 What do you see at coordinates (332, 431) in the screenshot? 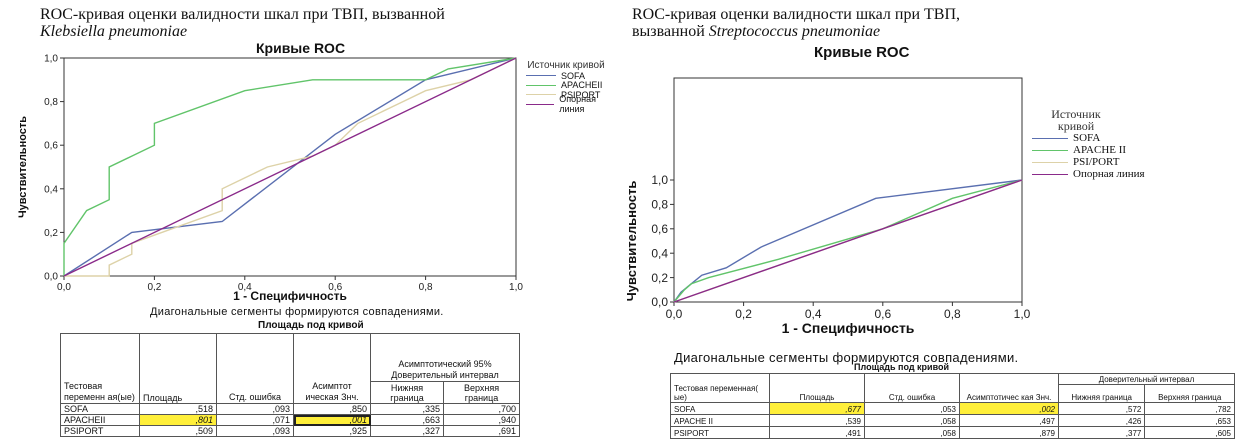
I see `row-sig: ,925` at bounding box center [332, 431].